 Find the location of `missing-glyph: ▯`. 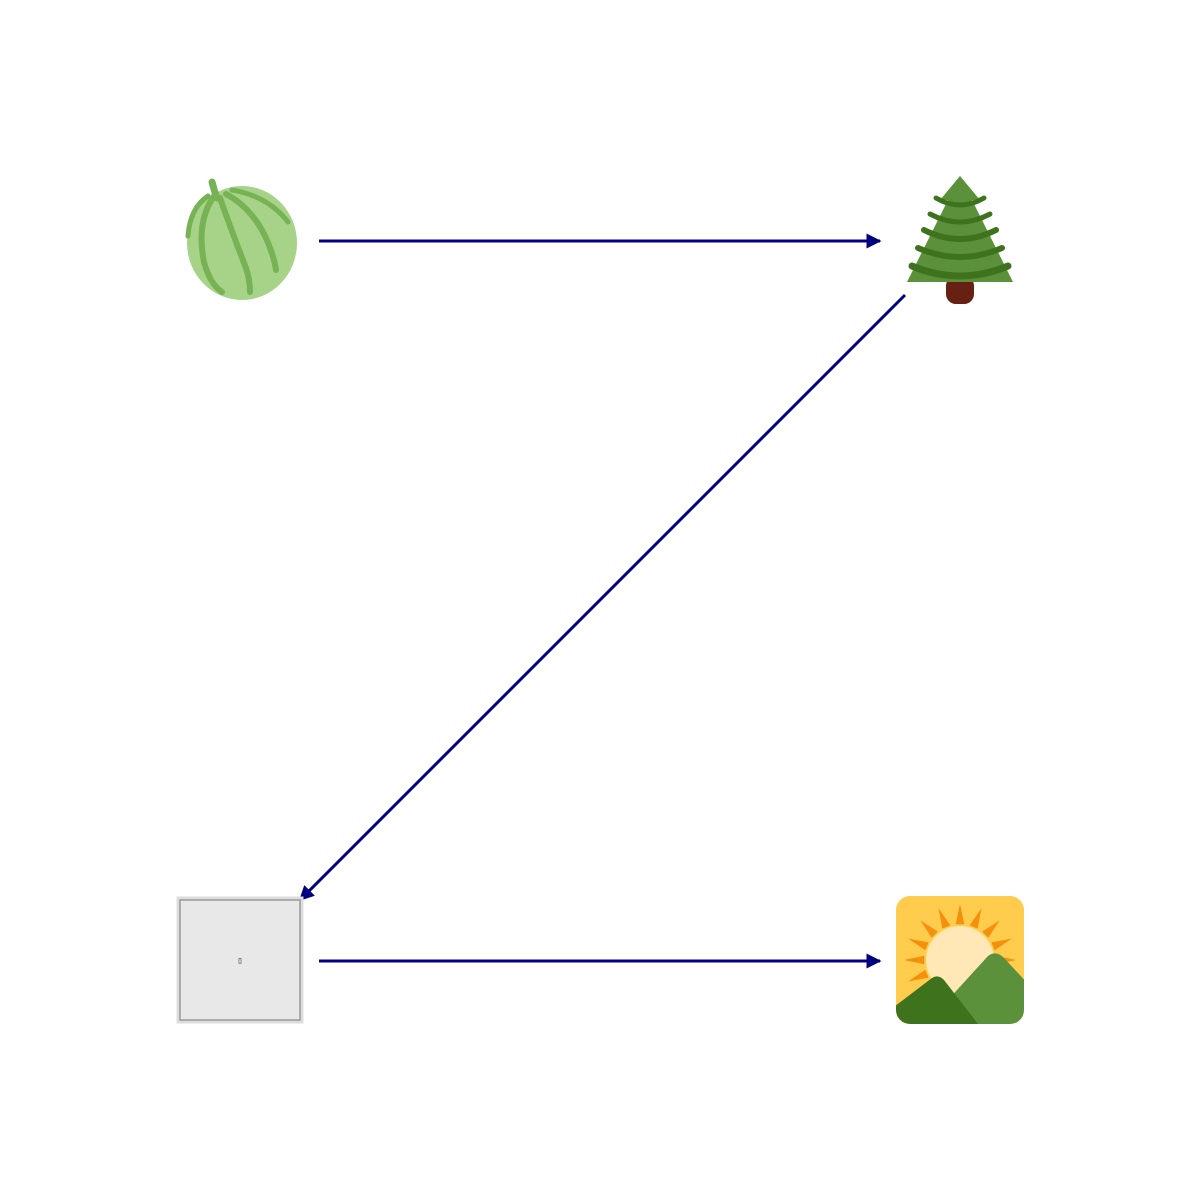

missing-glyph: ▯ is located at coordinates (239, 961).